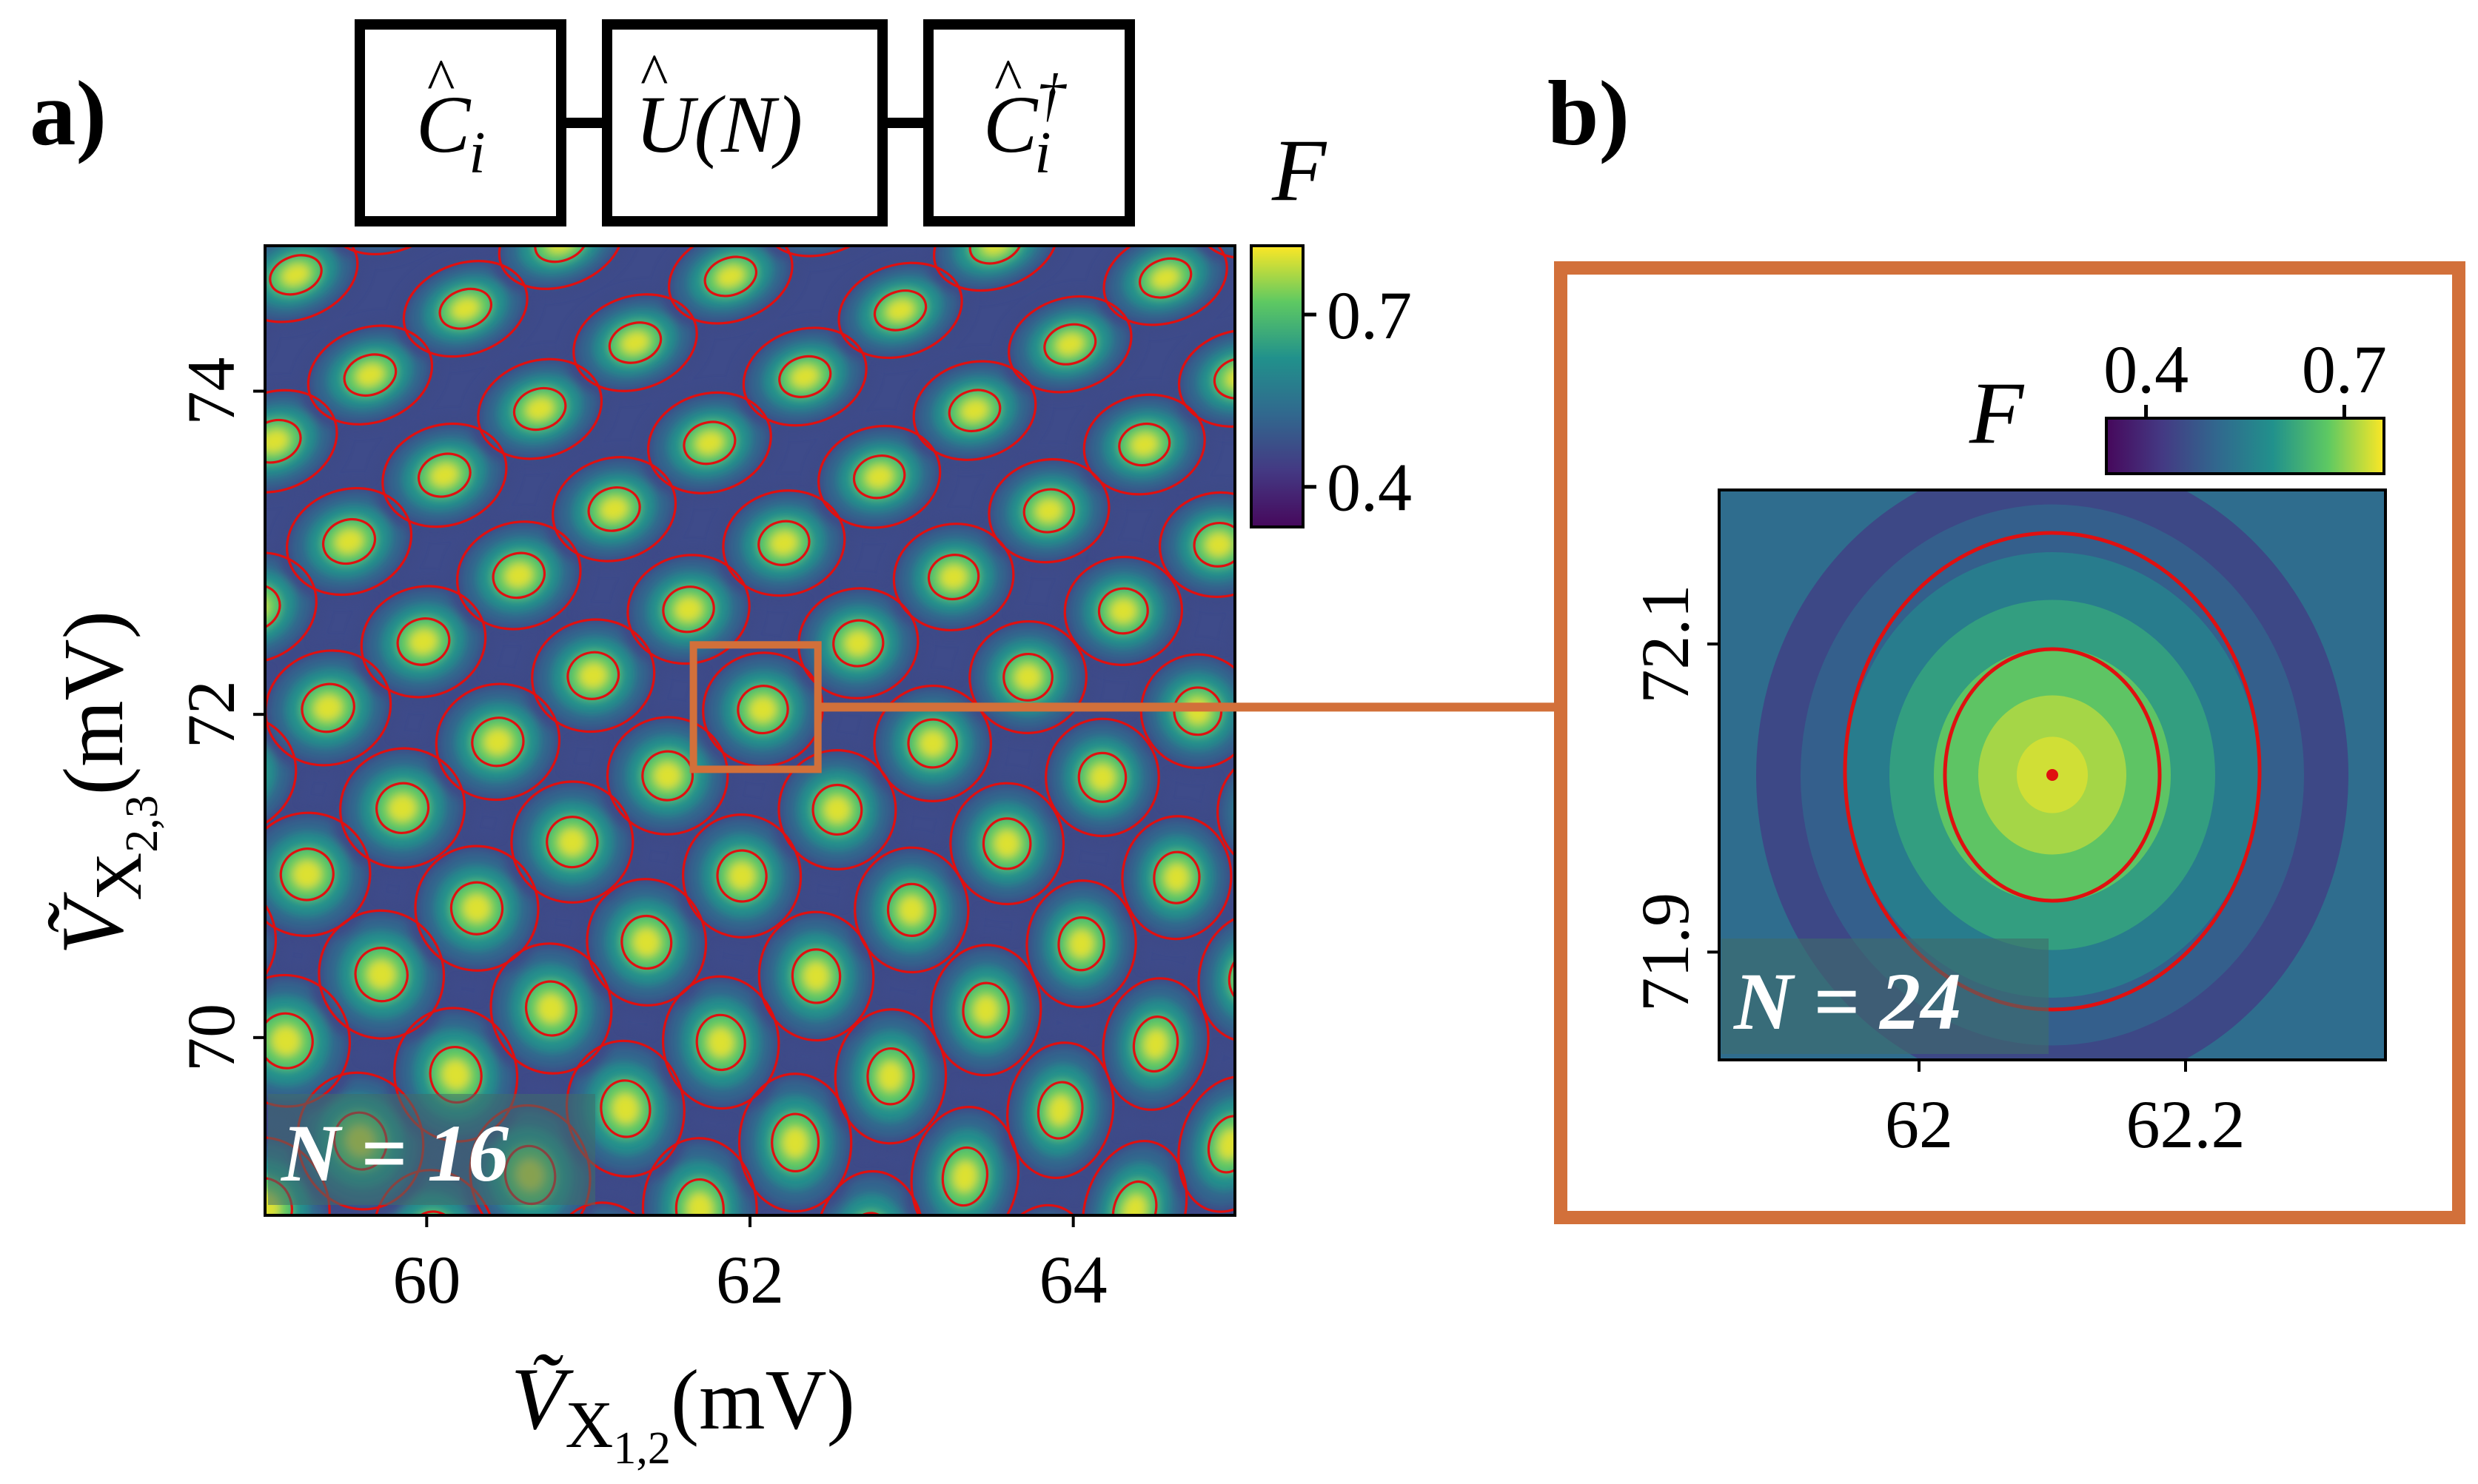 The height and width of the screenshot is (1484, 2478). Describe the element at coordinates (2052, 771) in the screenshot. I see `contour-outer-b` at that location.